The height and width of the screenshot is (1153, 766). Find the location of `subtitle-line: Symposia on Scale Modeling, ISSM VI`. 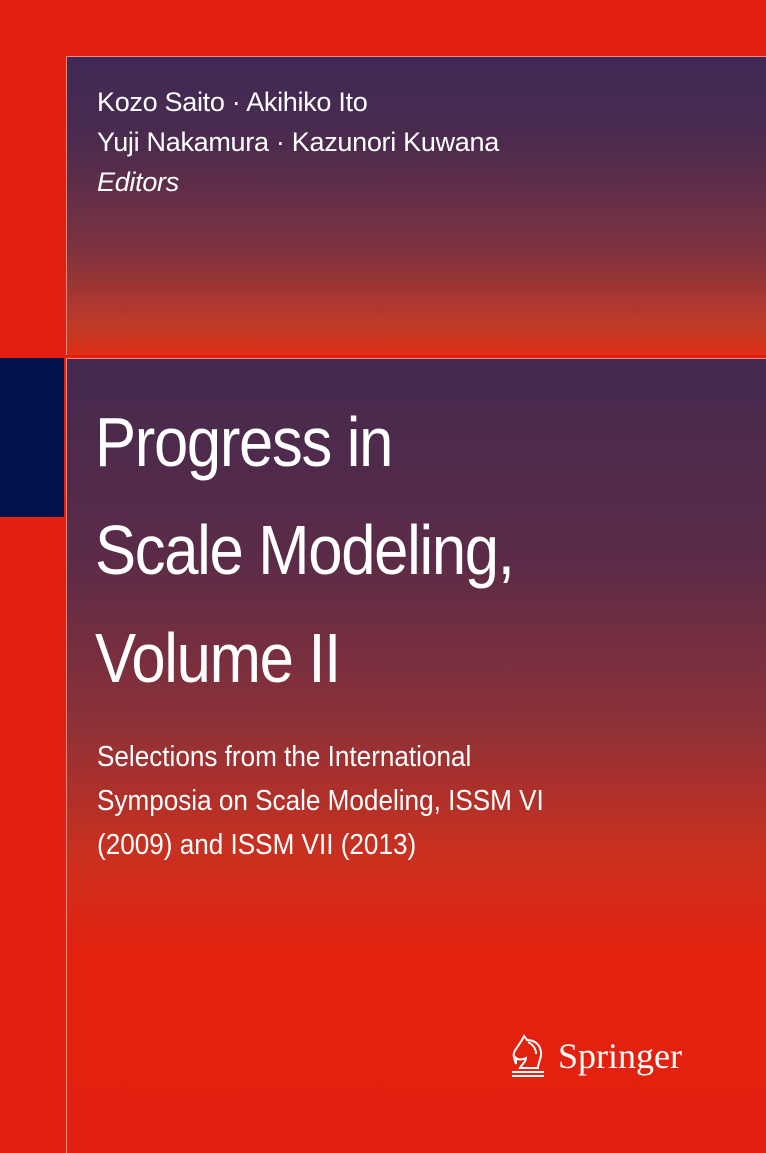

subtitle-line: Symposia on Scale Modeling, ISSM VI is located at coordinates (320, 801).